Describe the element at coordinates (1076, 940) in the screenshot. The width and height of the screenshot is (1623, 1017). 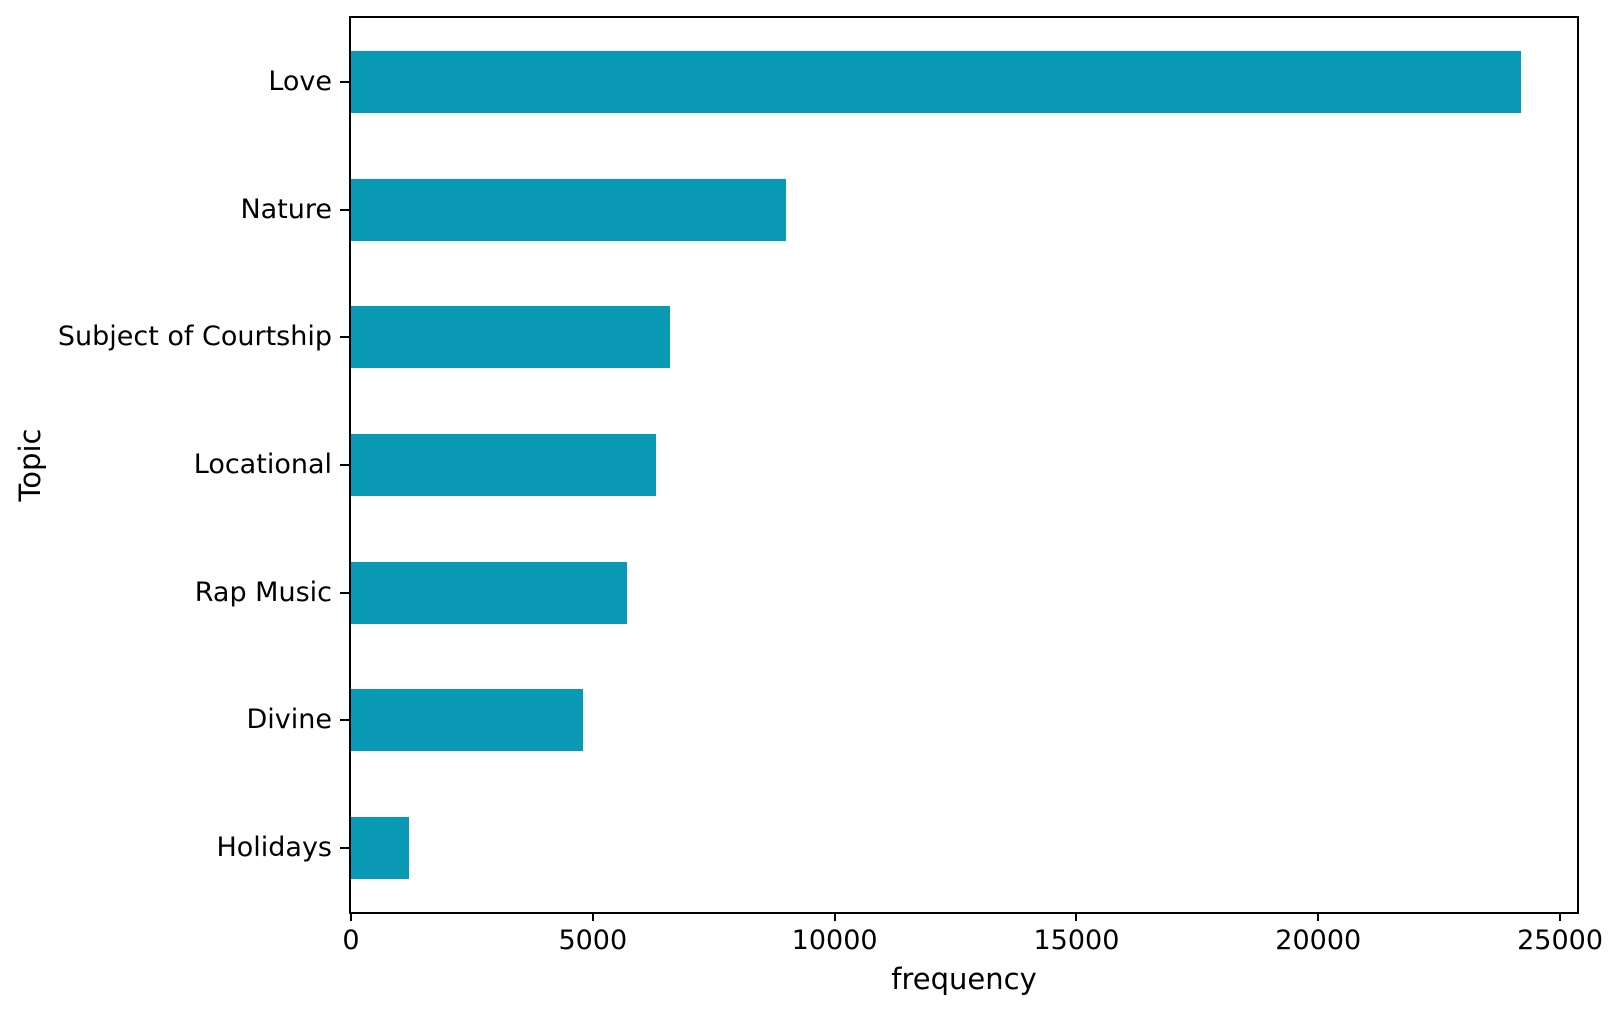
I see `x-tick-label: 15000` at that location.